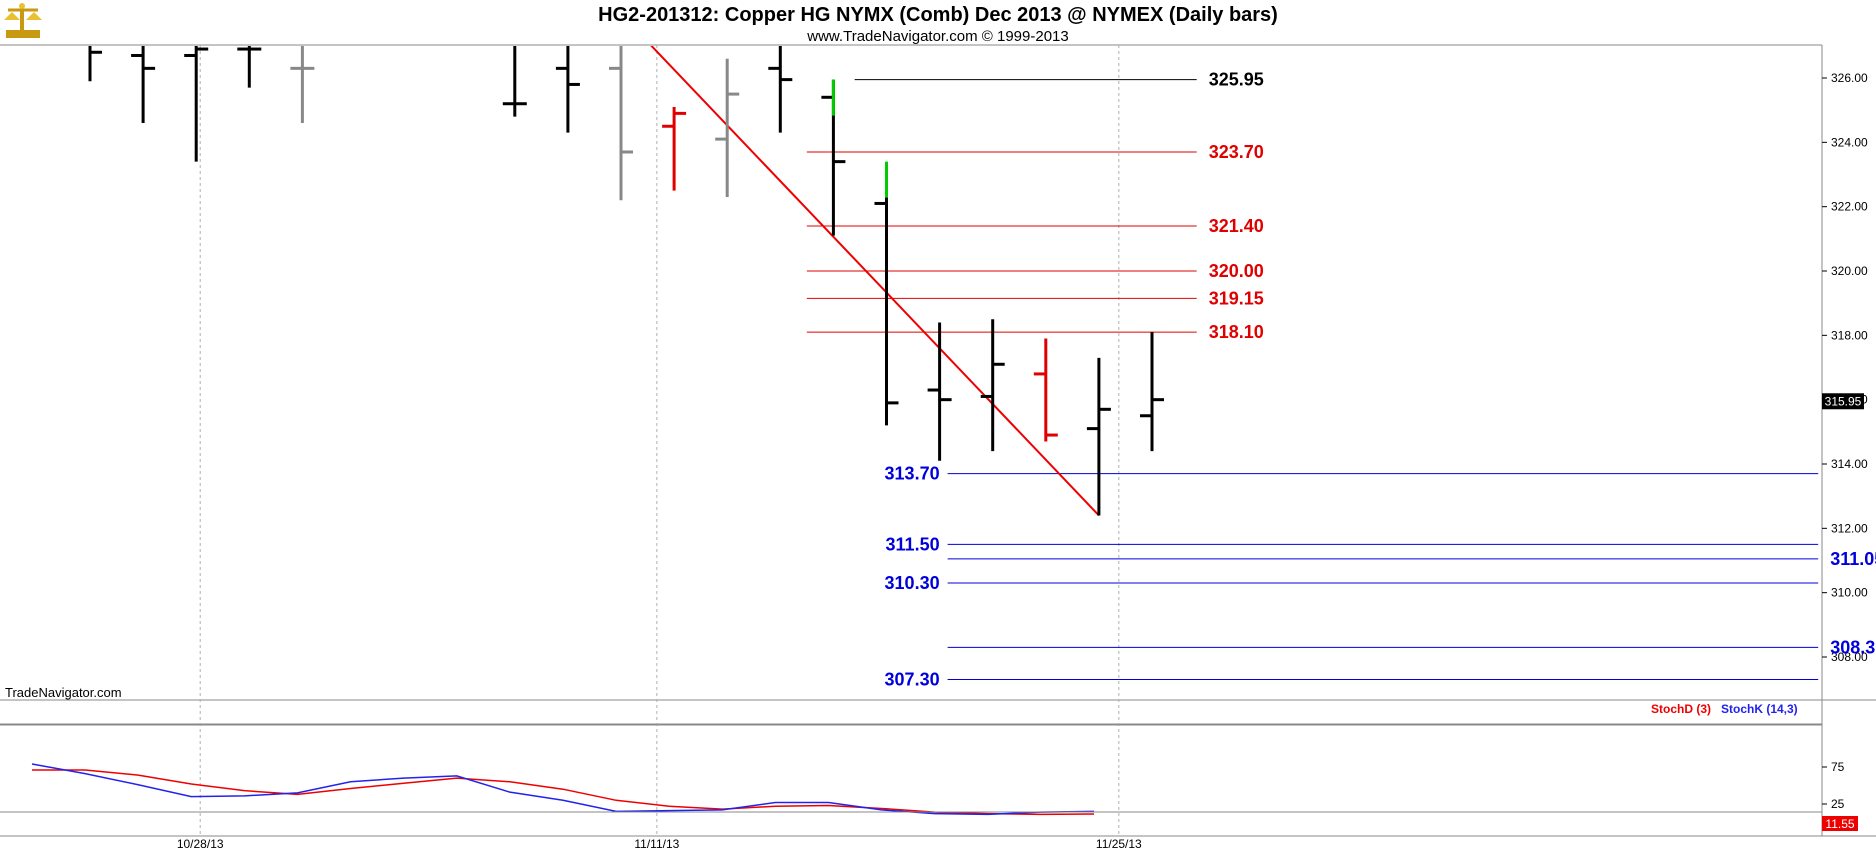  I want to click on trendline-layer, so click(875, 281).